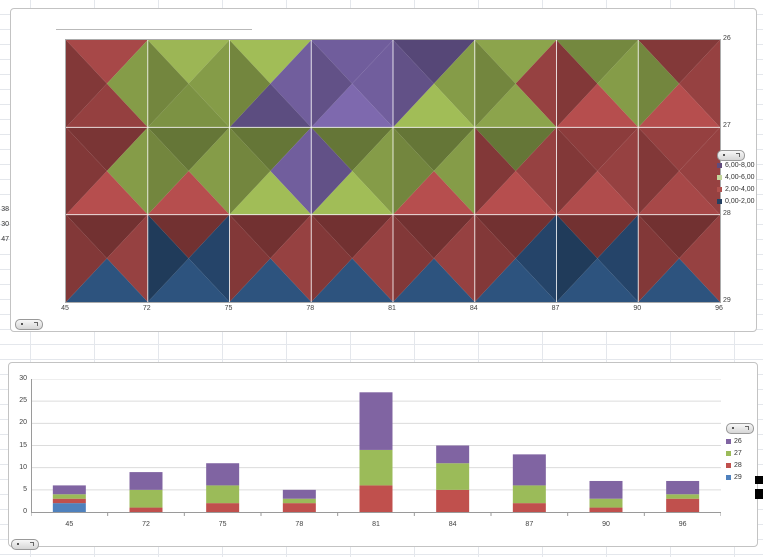 The height and width of the screenshot is (557, 763). Describe the element at coordinates (734, 441) in the screenshot. I see `legend-item: 26` at that location.